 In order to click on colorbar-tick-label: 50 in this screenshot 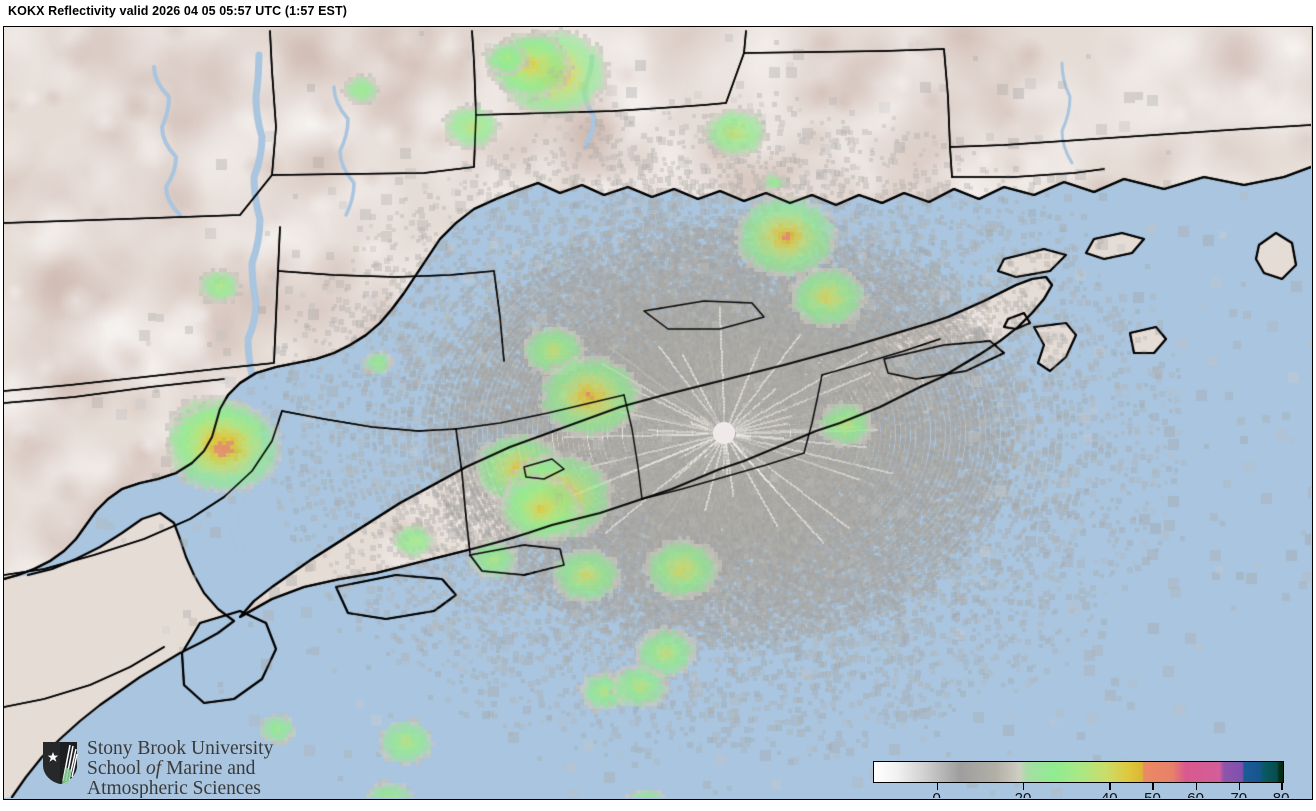, I will do `click(1152, 794)`.